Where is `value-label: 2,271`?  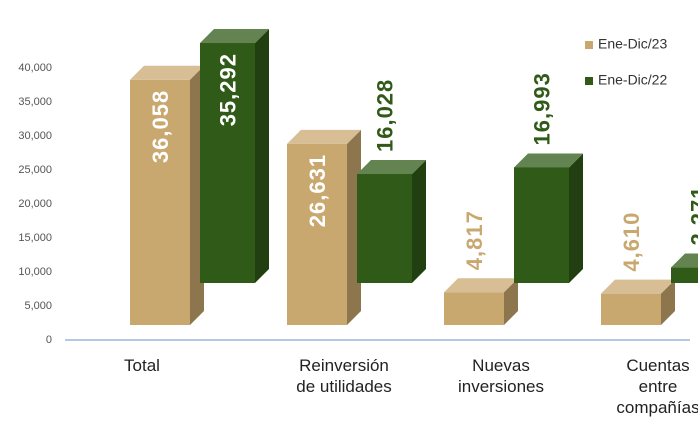 value-label: 2,271 is located at coordinates (692, 215).